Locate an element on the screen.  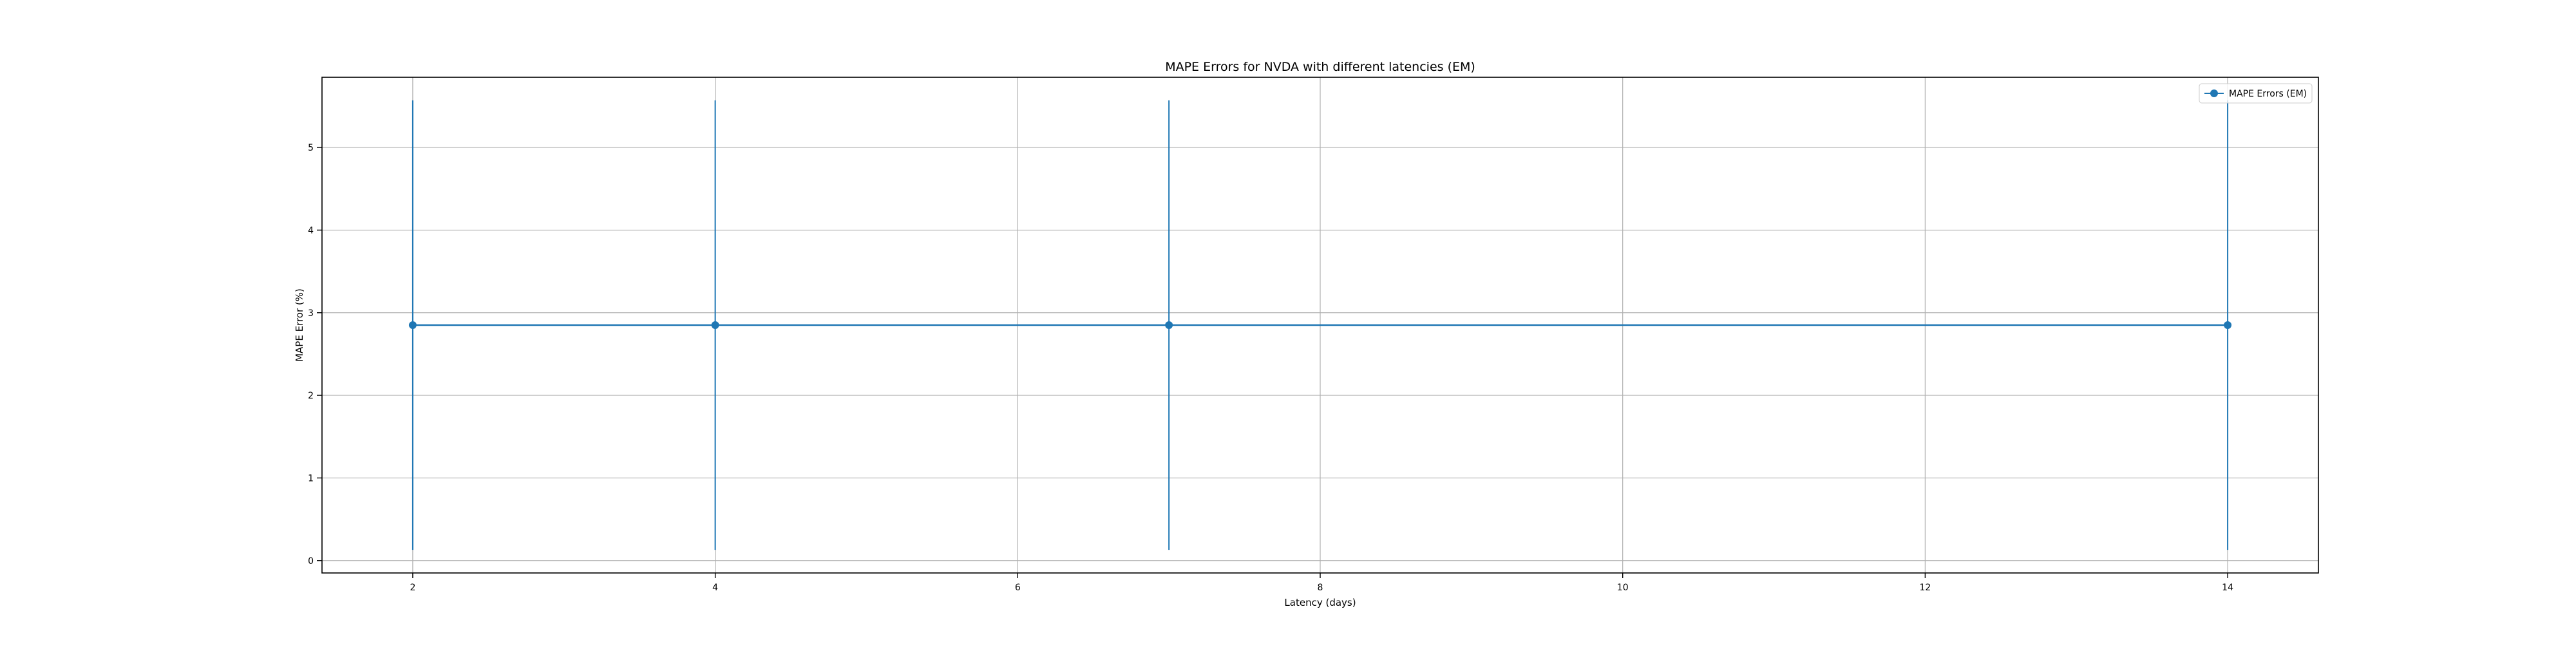
x-tick-label: 14 is located at coordinates (2227, 588).